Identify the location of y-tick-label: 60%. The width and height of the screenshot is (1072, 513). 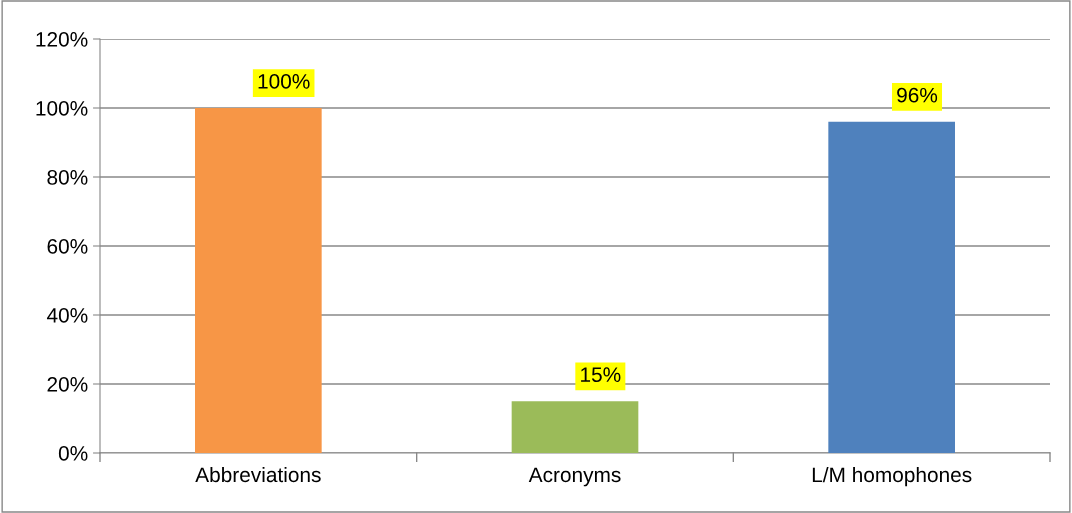
(67, 246).